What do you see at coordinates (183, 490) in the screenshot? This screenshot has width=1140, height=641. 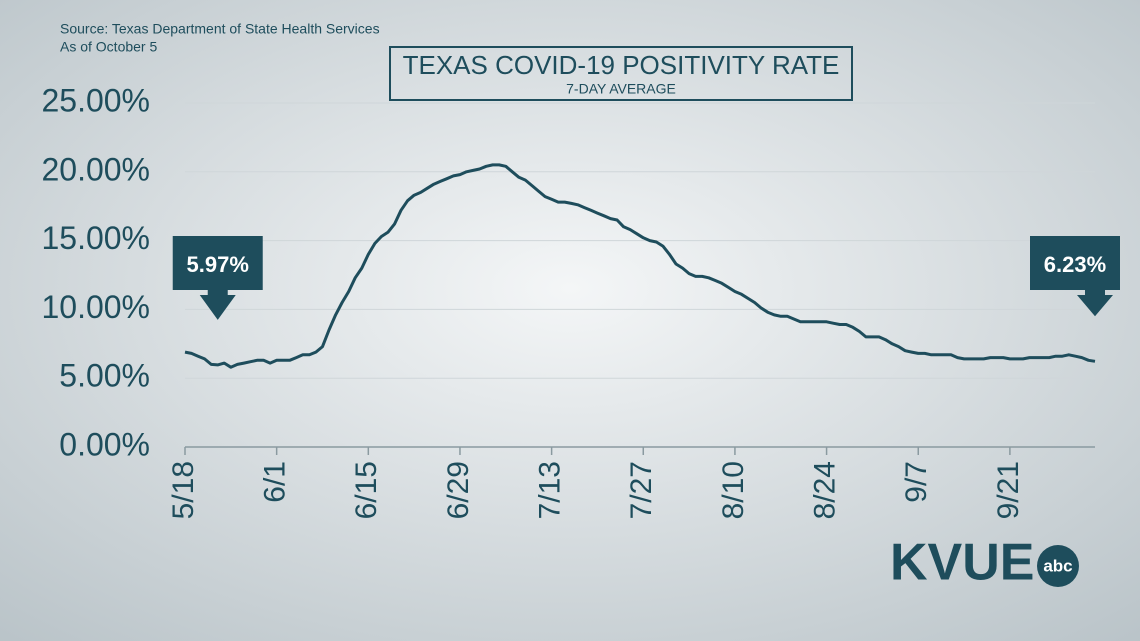 I see `x-tick-label: 5/18` at bounding box center [183, 490].